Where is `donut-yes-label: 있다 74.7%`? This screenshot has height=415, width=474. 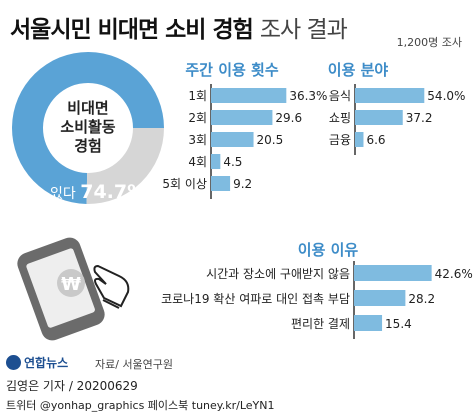 donut-yes-label: 있다 74.7% is located at coordinates (98, 192).